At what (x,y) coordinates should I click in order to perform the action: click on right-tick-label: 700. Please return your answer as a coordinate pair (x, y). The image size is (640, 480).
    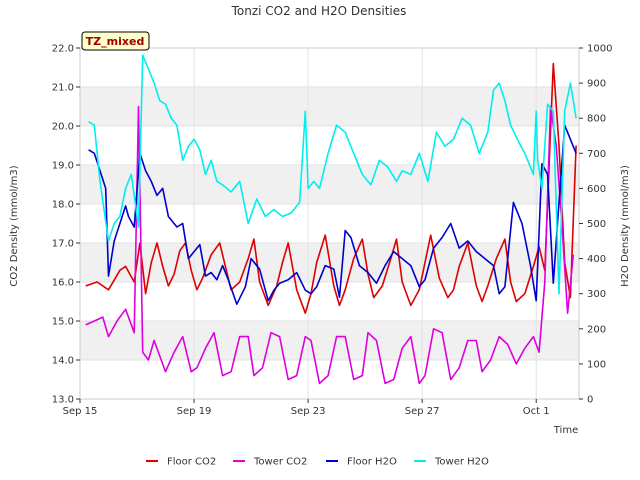
    Looking at the image, I should click on (596, 154).